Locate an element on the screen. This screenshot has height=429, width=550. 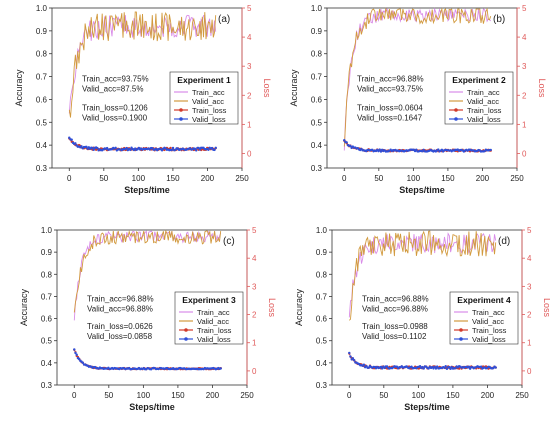
annotation-train-loss: Train_loss=0.0988 is located at coordinates (395, 326).